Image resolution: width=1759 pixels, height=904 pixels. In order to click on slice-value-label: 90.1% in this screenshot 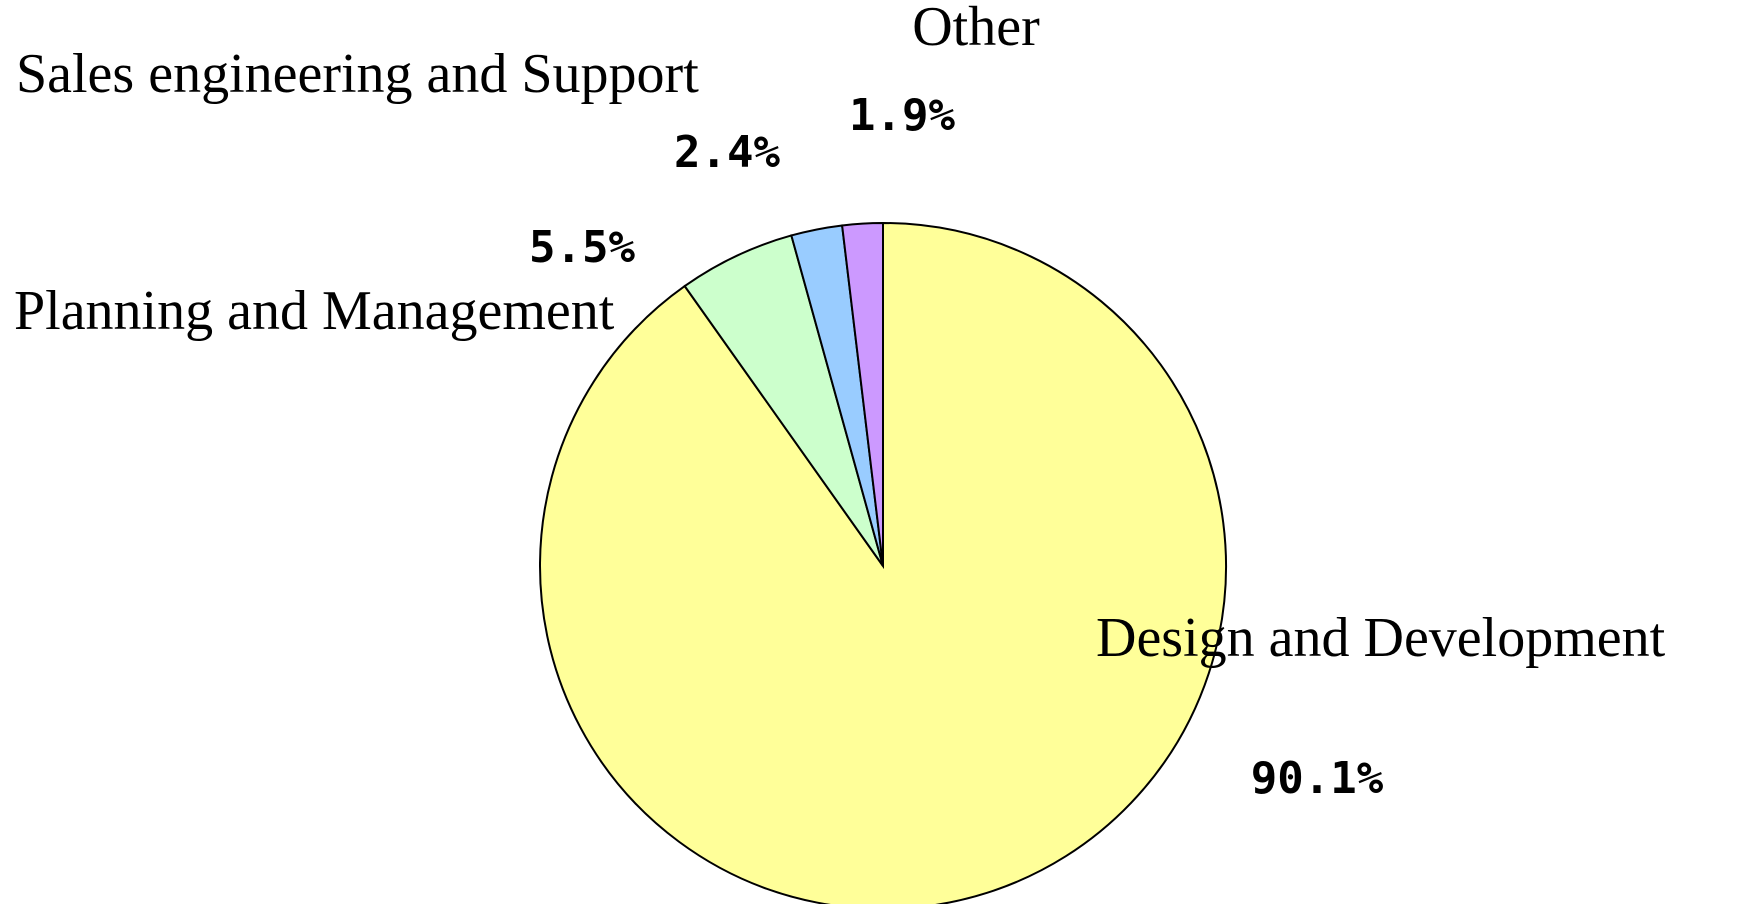, I will do `click(1317, 778)`.